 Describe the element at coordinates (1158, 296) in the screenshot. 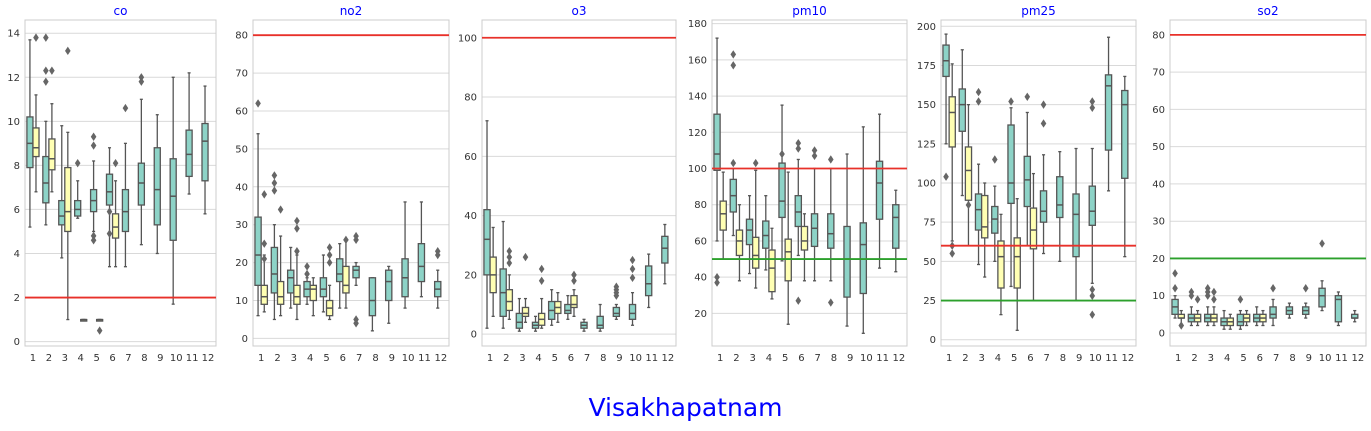

I see `y-tick-label: 10` at that location.